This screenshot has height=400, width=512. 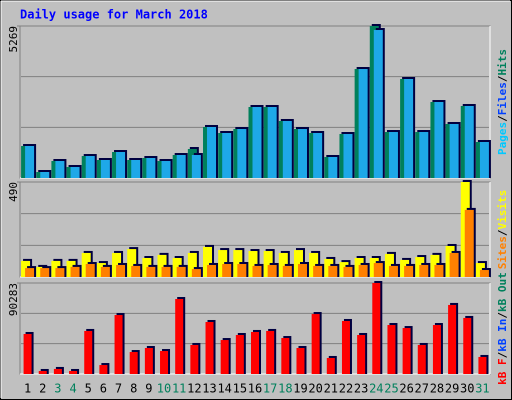 I want to click on x-tick-label: 19, so click(x=300, y=389).